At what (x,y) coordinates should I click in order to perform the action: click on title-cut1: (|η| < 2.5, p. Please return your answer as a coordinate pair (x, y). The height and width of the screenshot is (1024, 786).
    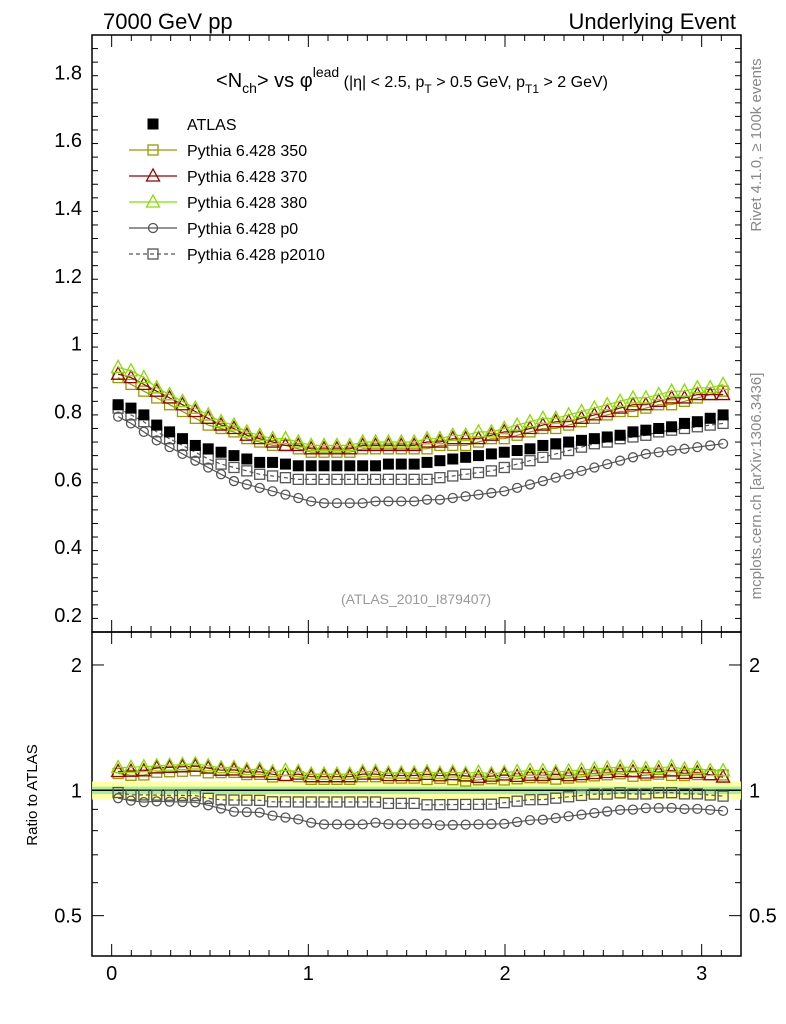
    Looking at the image, I should click on (381, 82).